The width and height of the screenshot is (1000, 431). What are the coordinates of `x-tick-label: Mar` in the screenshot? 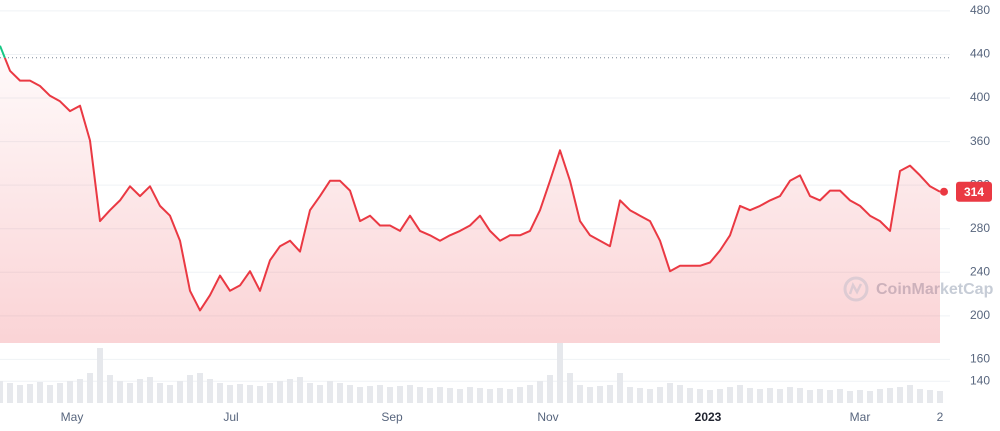 It's located at (860, 417).